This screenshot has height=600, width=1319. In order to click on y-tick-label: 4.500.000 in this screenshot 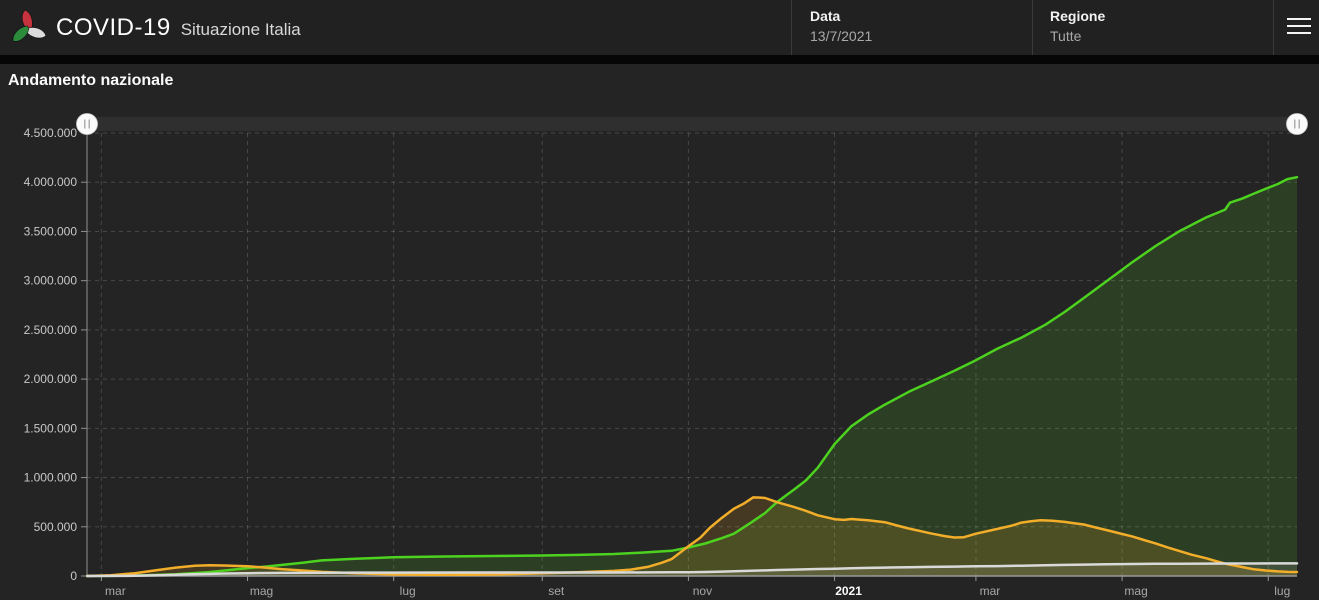, I will do `click(51, 133)`.